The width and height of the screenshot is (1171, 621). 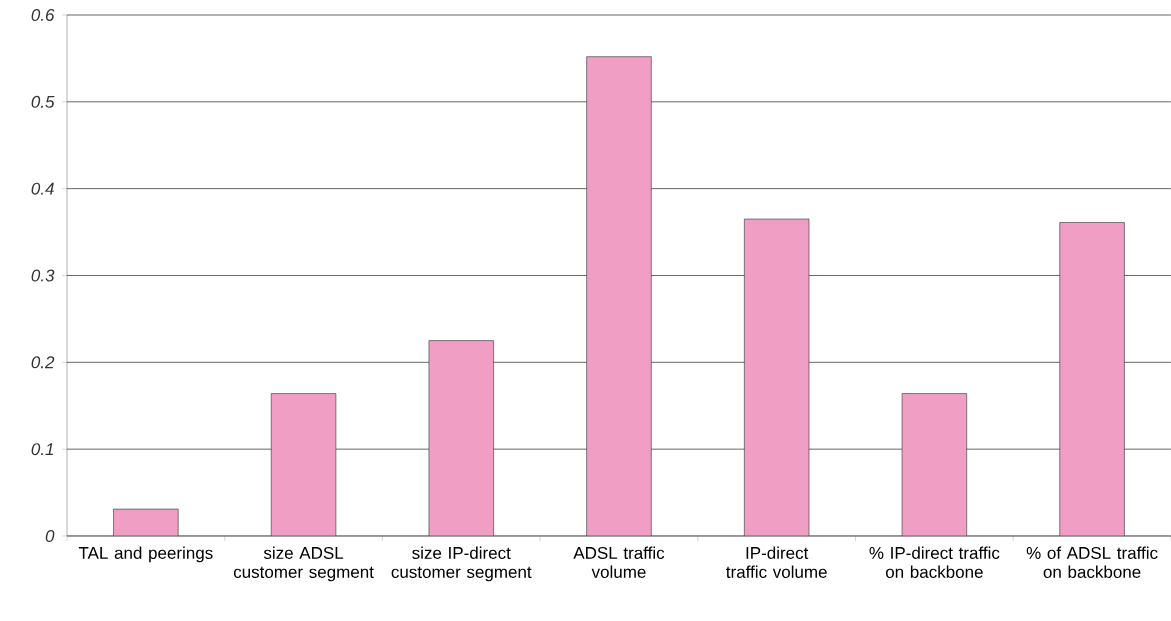 What do you see at coordinates (43, 101) in the screenshot?
I see `y-tick-label: 0.5` at bounding box center [43, 101].